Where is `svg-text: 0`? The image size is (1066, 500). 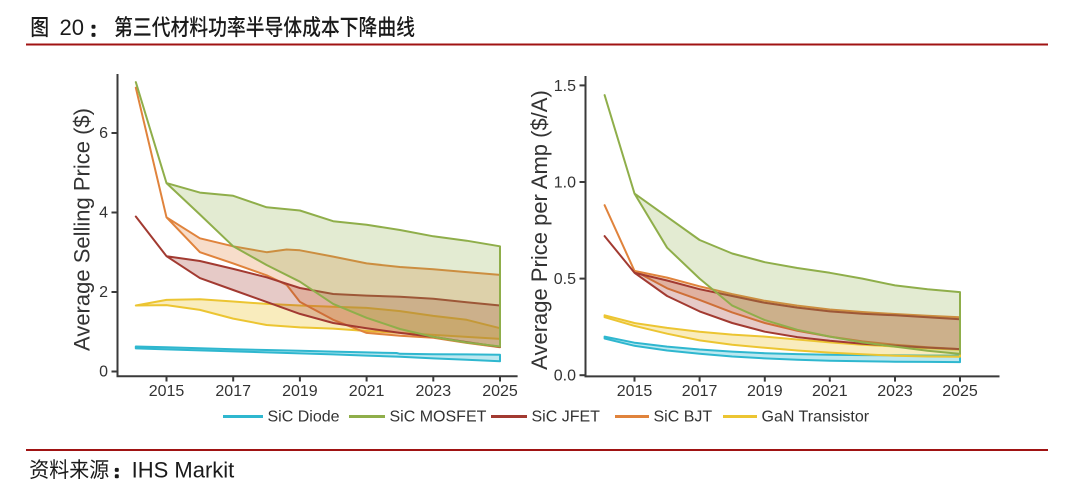 svg-text: 0 is located at coordinates (103, 371).